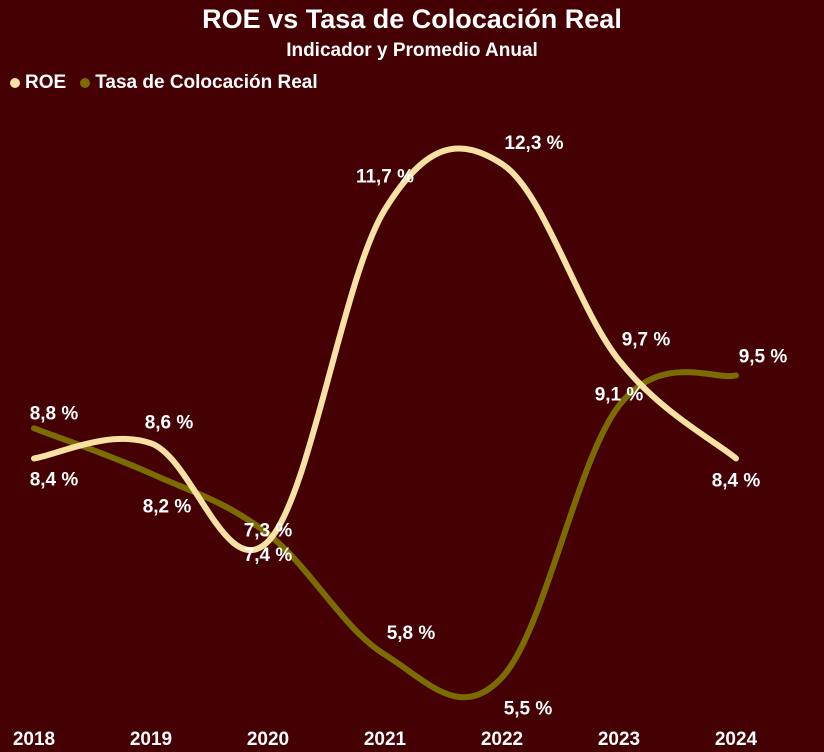 The width and height of the screenshot is (824, 752). I want to click on x-tick-label-2019: 2019, so click(151, 739).